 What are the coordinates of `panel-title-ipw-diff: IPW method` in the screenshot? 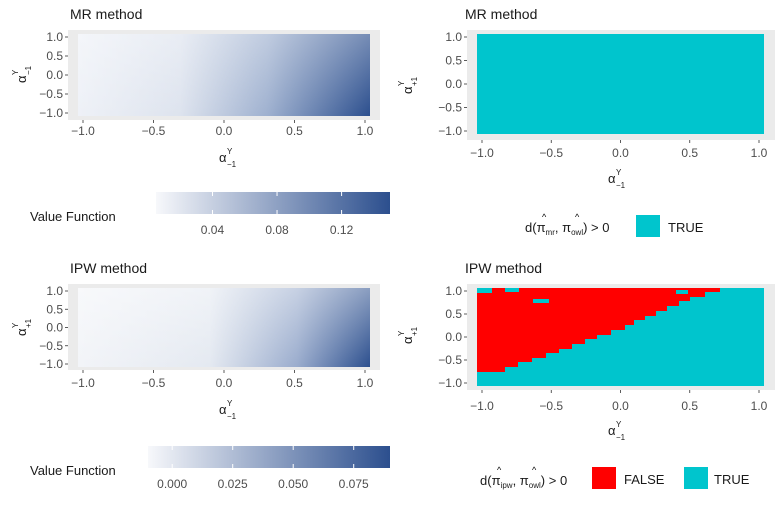 It's located at (503, 268).